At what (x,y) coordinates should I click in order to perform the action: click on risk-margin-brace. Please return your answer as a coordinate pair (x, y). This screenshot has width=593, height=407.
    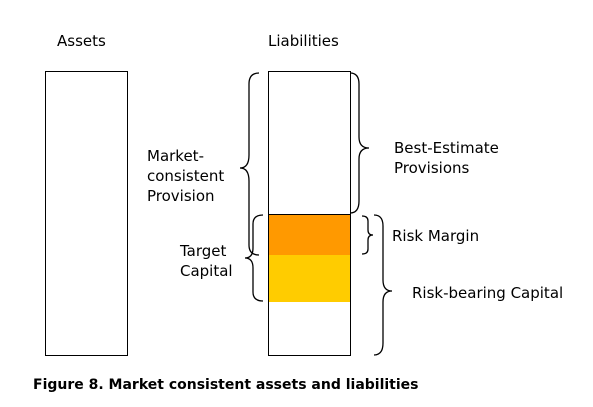
    Looking at the image, I should click on (367, 235).